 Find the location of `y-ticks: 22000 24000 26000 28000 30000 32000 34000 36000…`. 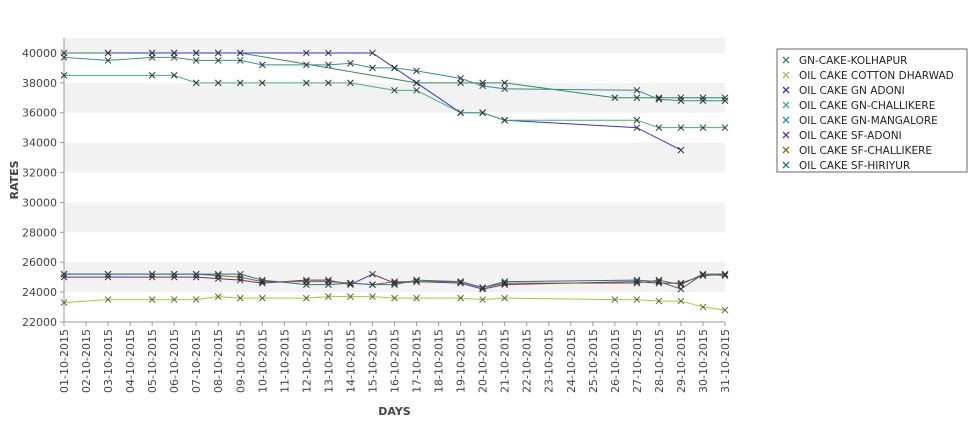

y-ticks: 22000 24000 26000 28000 30000 32000 34000 36000… is located at coordinates (43, 188).